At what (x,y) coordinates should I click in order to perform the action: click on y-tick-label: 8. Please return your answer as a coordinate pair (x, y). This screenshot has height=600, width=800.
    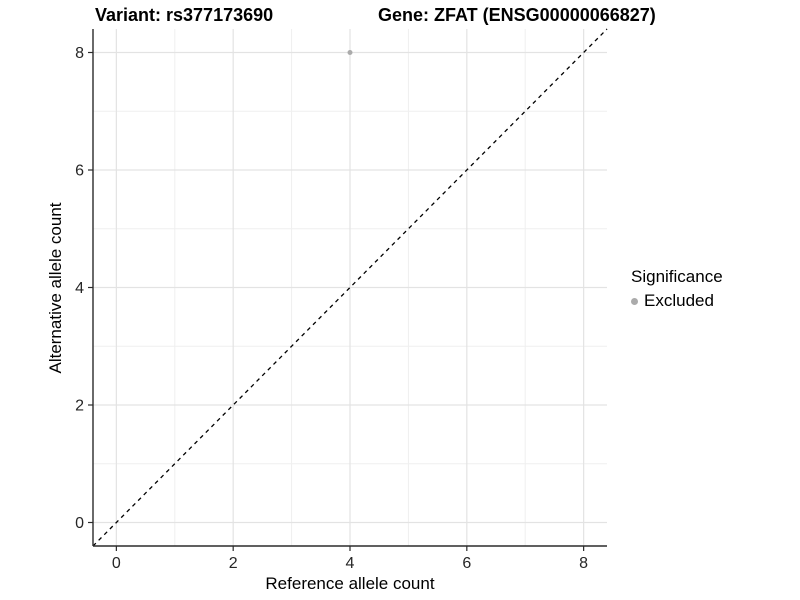
    Looking at the image, I should click on (79, 53).